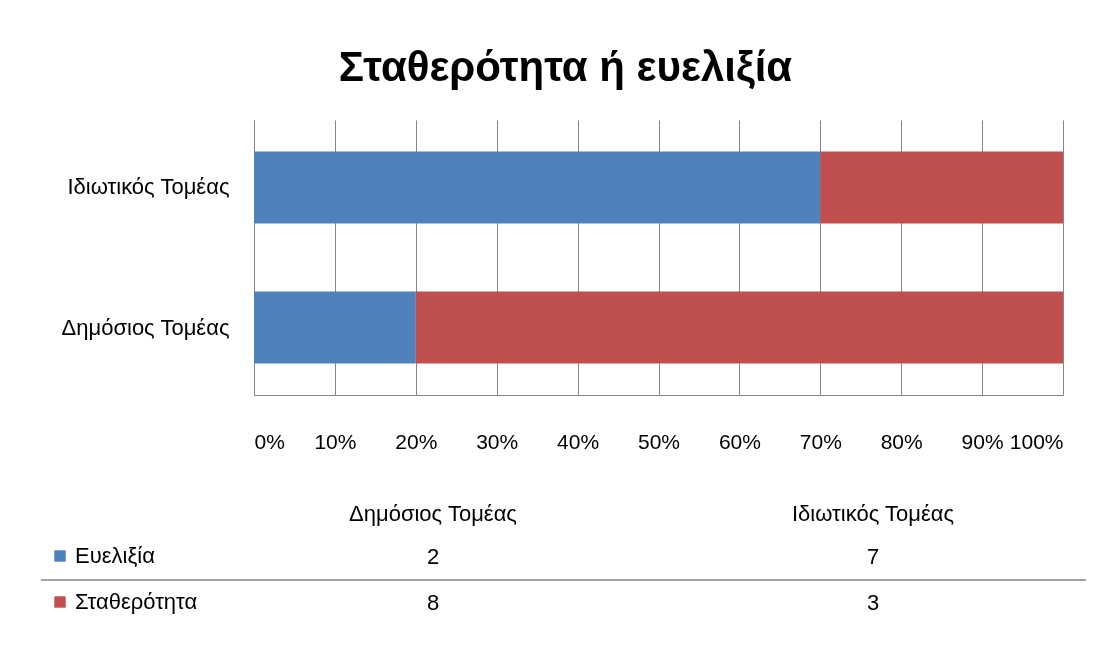 This screenshot has width=1117, height=651. I want to click on x-tick-label: 10%, so click(335, 441).